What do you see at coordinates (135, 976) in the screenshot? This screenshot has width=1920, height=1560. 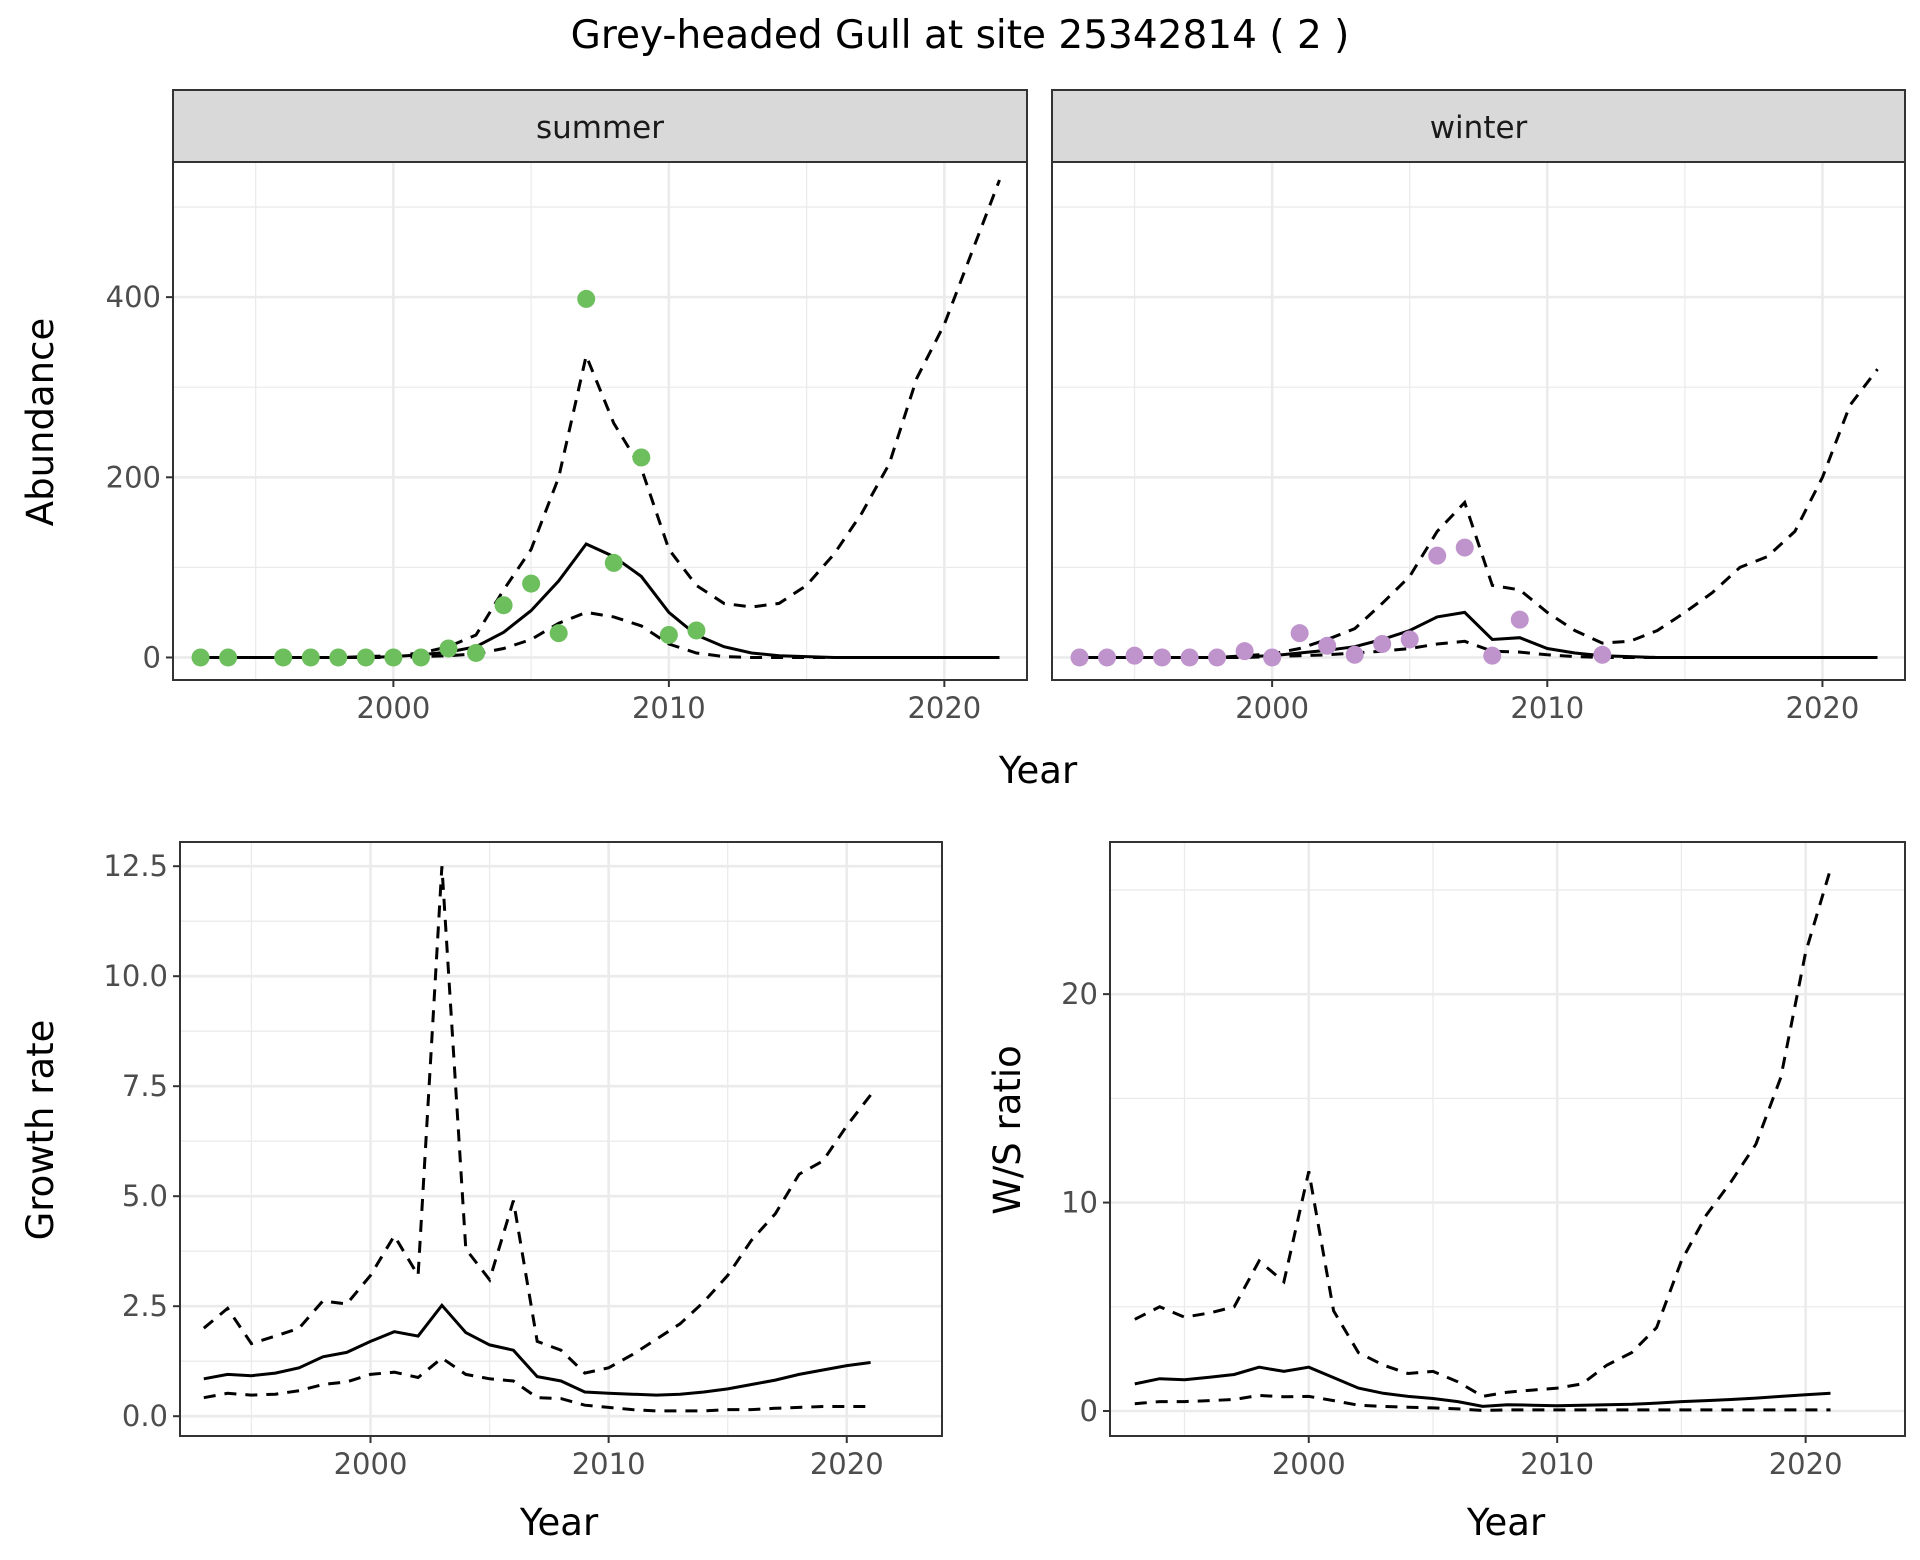 I see `y-tick-label: 10.0` at bounding box center [135, 976].